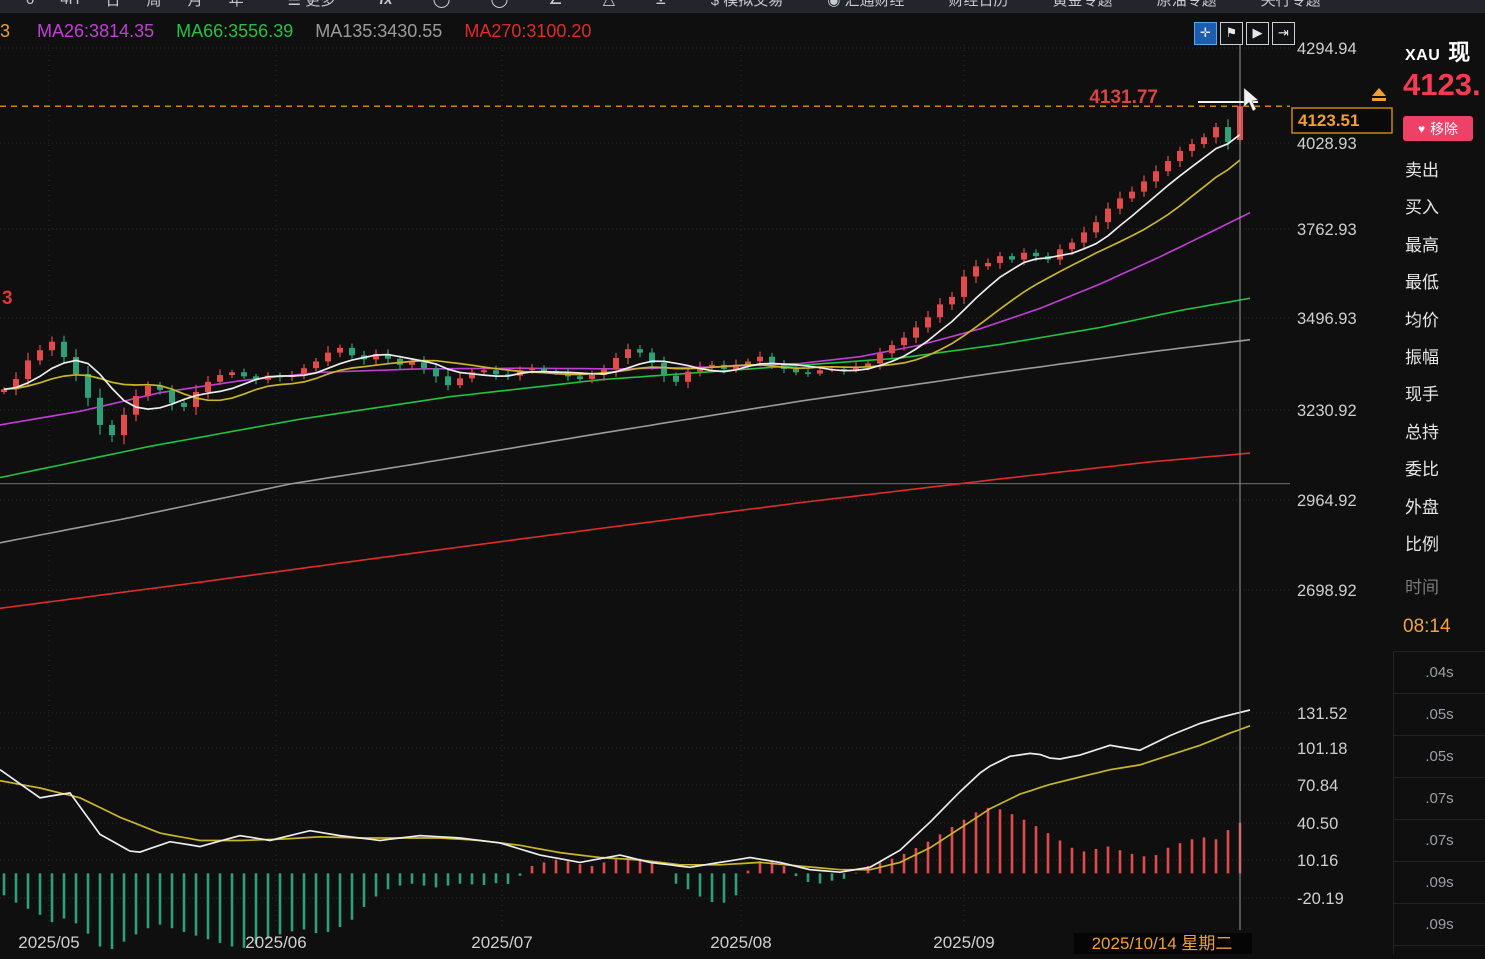  What do you see at coordinates (236, 4) in the screenshot?
I see `timeframe-button-年: 年` at bounding box center [236, 4].